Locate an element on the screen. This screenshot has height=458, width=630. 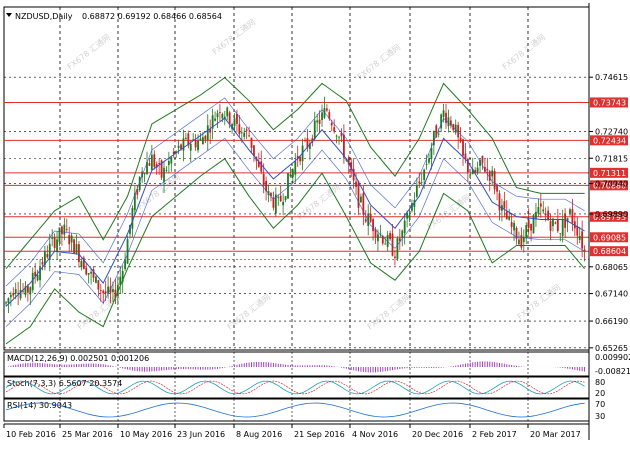
date-tick-label: 10 Feb 2016 is located at coordinates (31, 434).